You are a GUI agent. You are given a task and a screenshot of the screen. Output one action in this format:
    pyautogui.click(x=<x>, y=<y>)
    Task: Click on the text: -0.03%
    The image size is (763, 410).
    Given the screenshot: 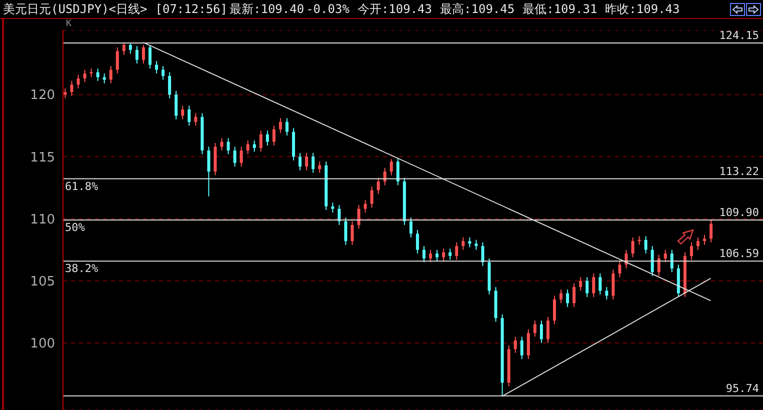 What is the action you would take?
    pyautogui.click(x=328, y=9)
    